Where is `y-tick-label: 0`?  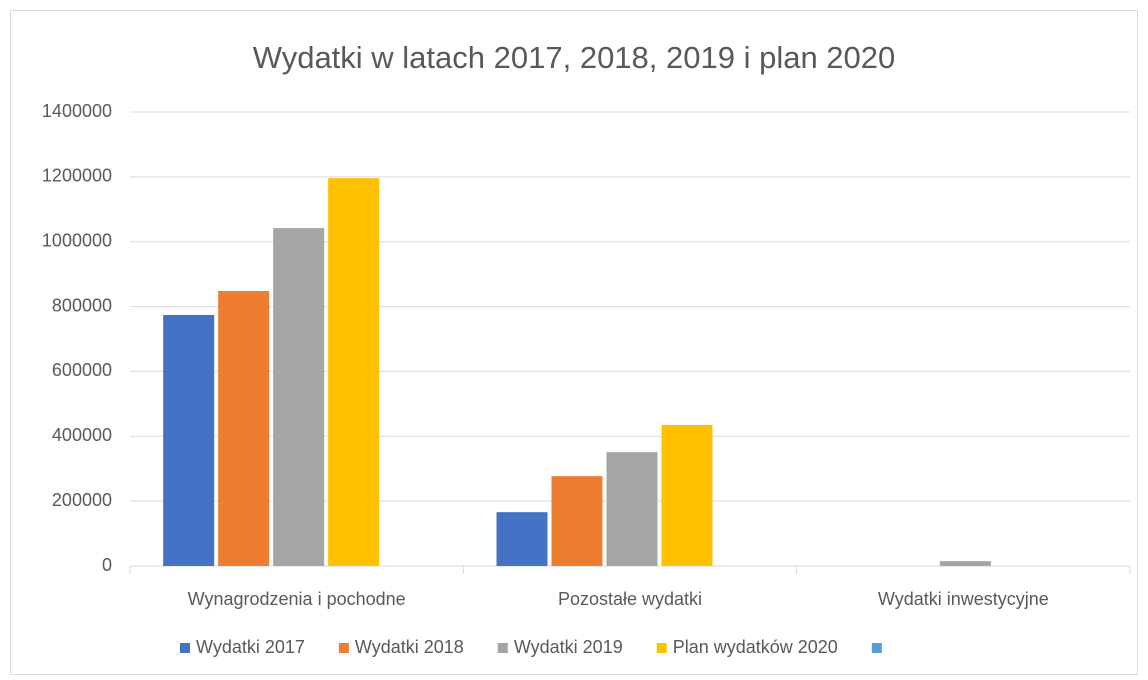
y-tick-label: 0 is located at coordinates (107, 565).